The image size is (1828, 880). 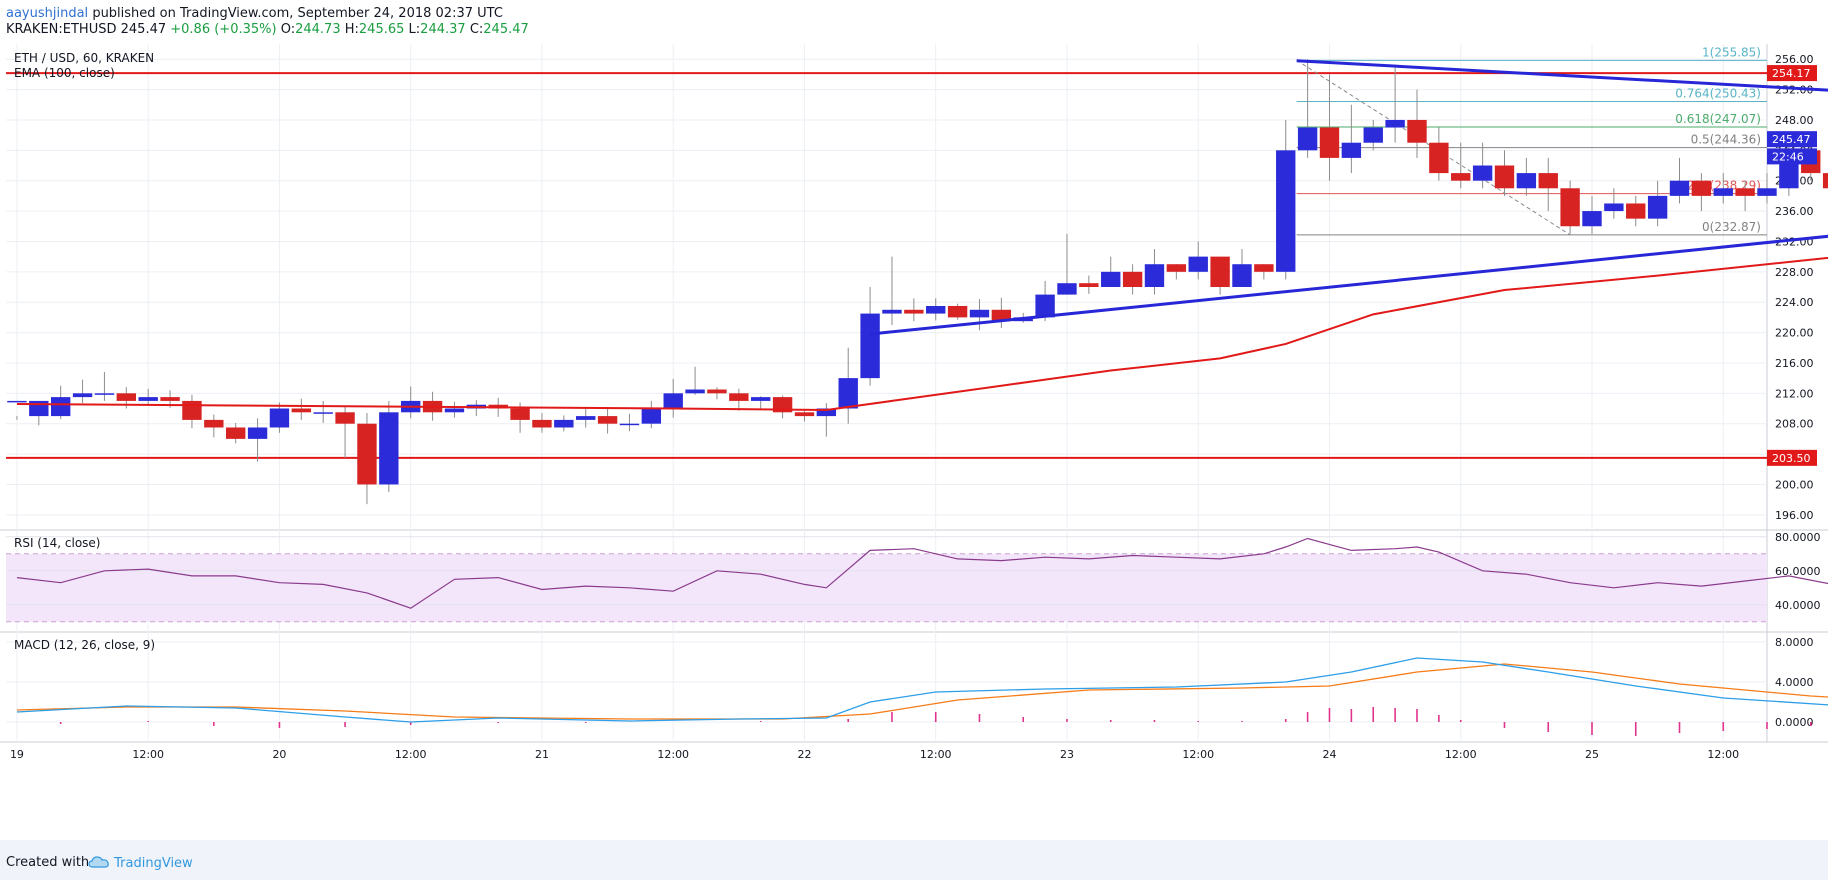 I want to click on macd-signal-line, so click(x=922, y=691).